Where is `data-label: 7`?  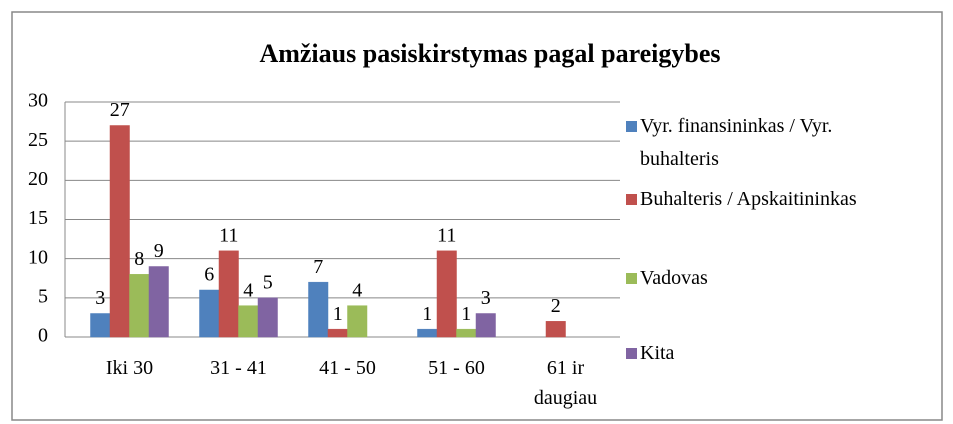 data-label: 7 is located at coordinates (318, 267).